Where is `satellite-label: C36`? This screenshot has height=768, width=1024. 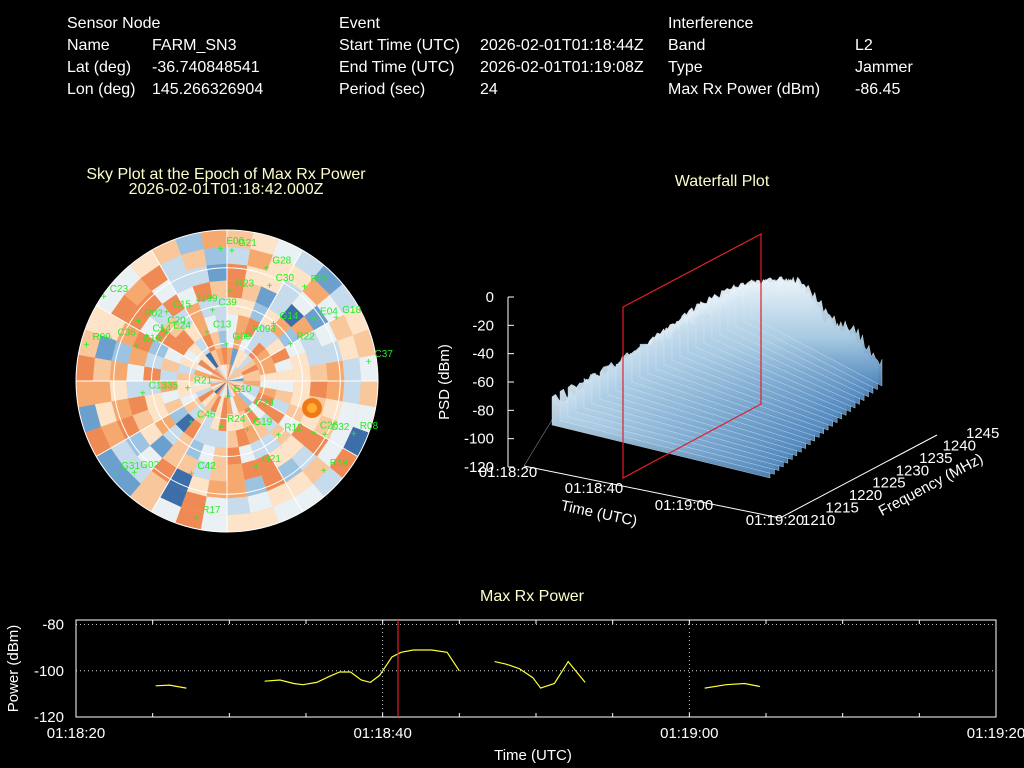
satellite-label: C36 is located at coordinates (126, 333).